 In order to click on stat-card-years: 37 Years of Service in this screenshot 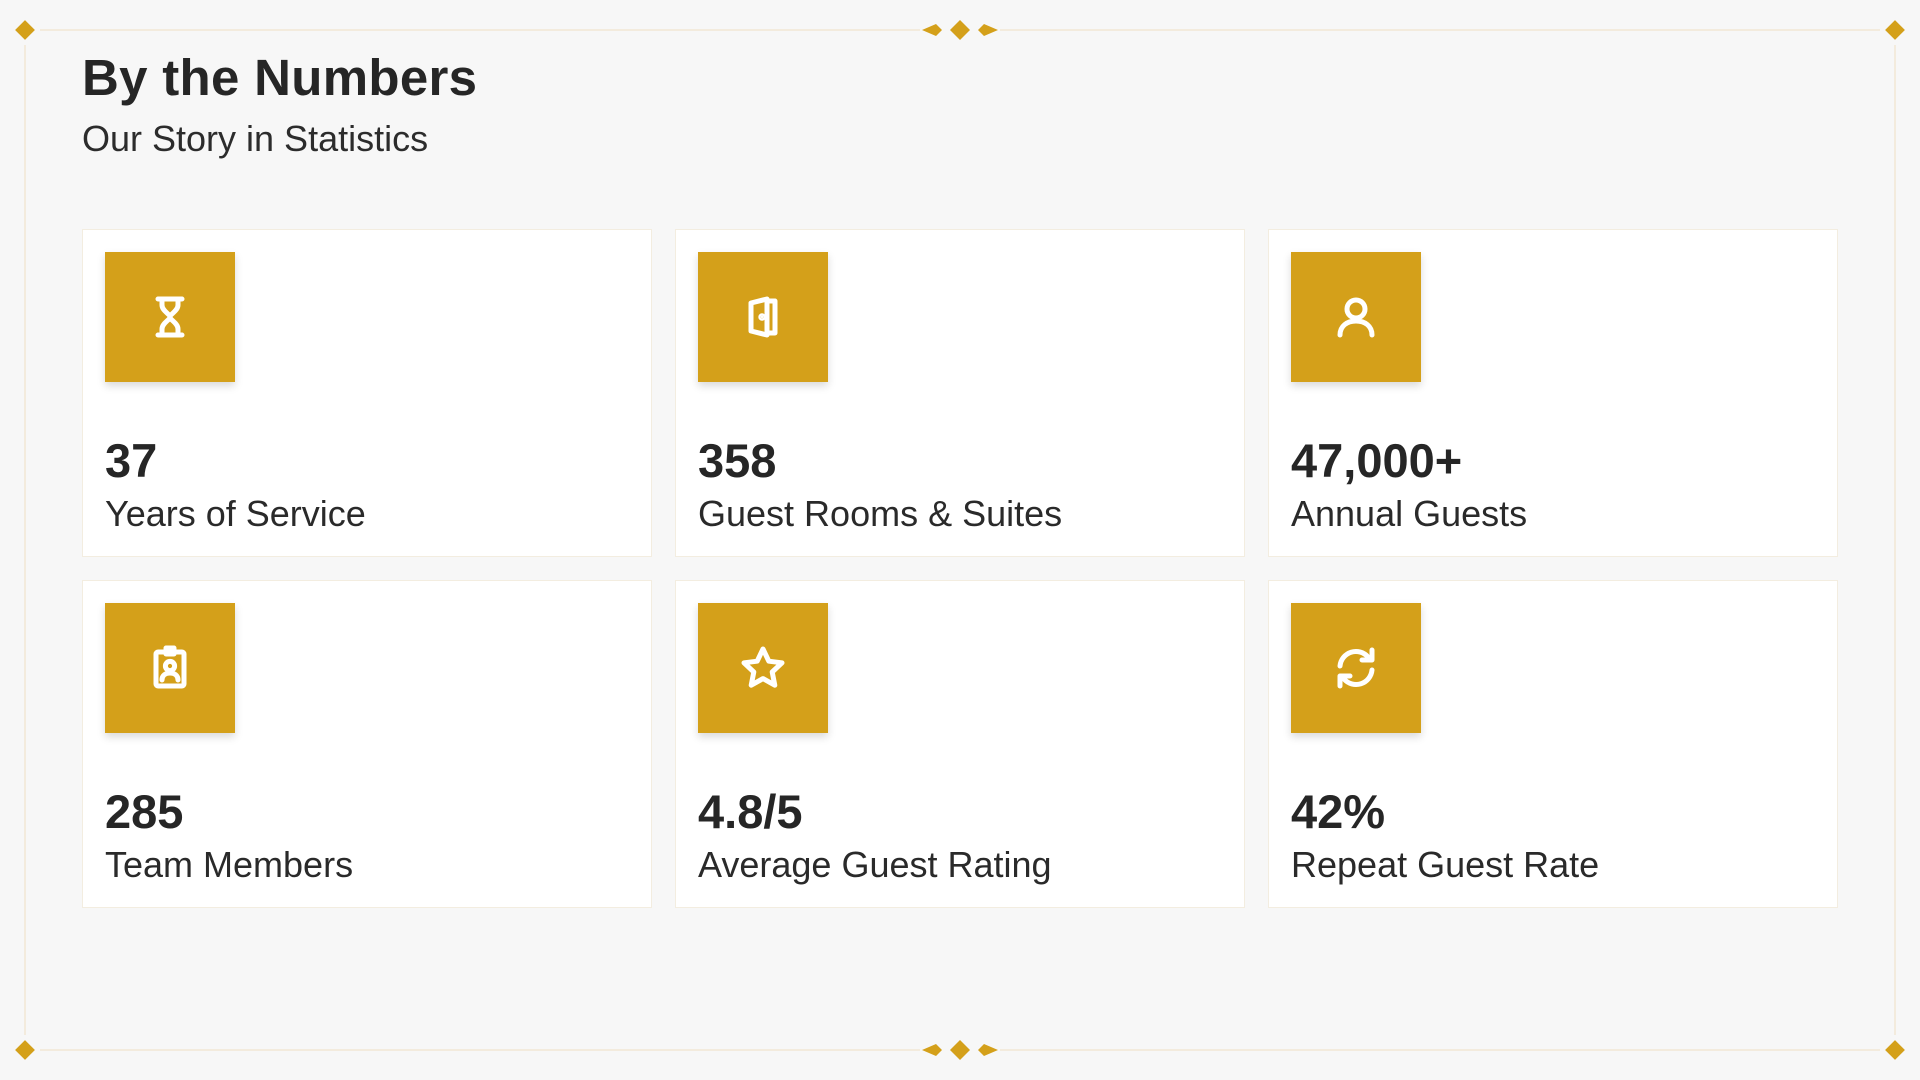, I will do `click(367, 393)`.